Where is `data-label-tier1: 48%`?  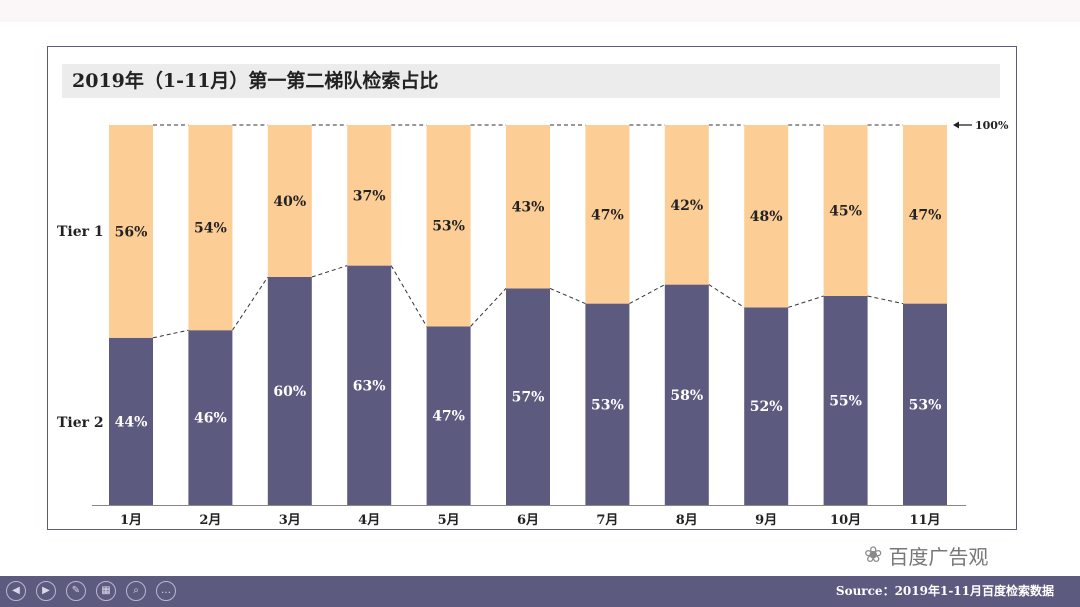 data-label-tier1: 48% is located at coordinates (766, 217).